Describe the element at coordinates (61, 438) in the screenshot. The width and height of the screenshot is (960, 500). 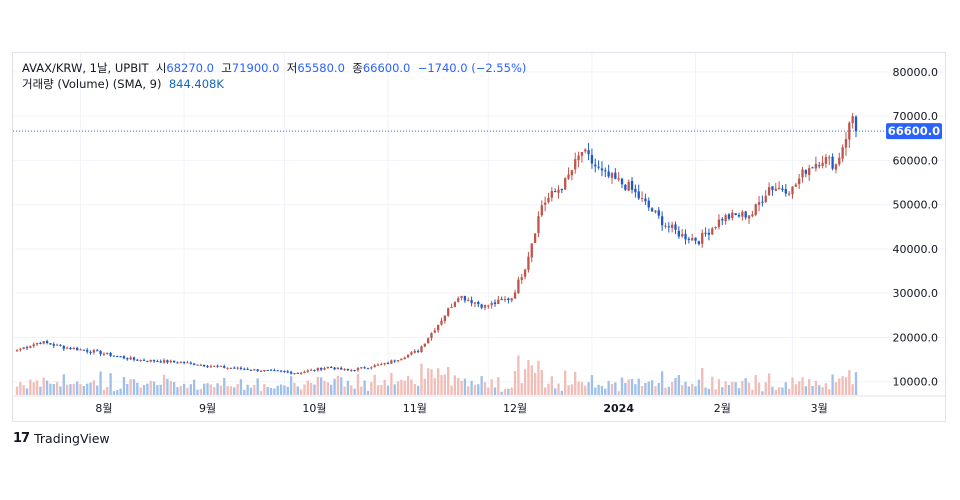
I see `tradingview-branding: 17 TradingView` at that location.